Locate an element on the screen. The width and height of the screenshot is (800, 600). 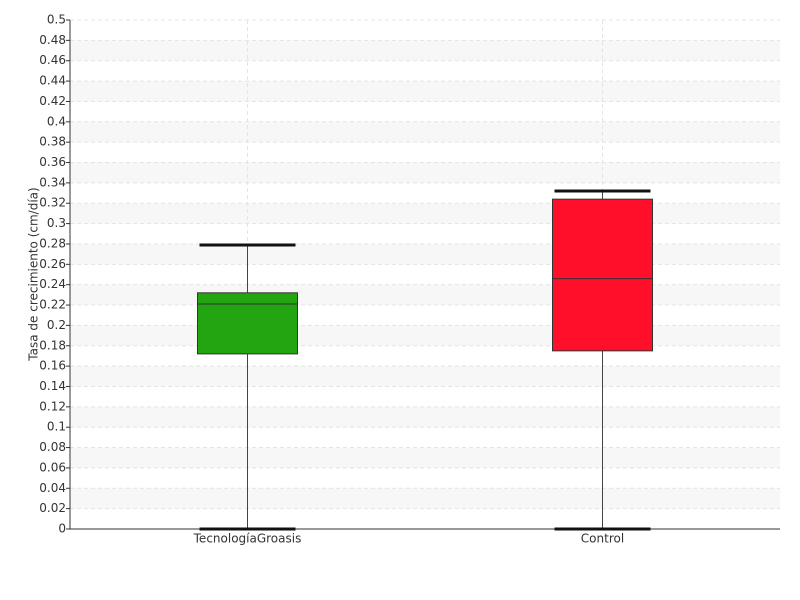
y-tick-label: 0.22 is located at coordinates (52, 305).